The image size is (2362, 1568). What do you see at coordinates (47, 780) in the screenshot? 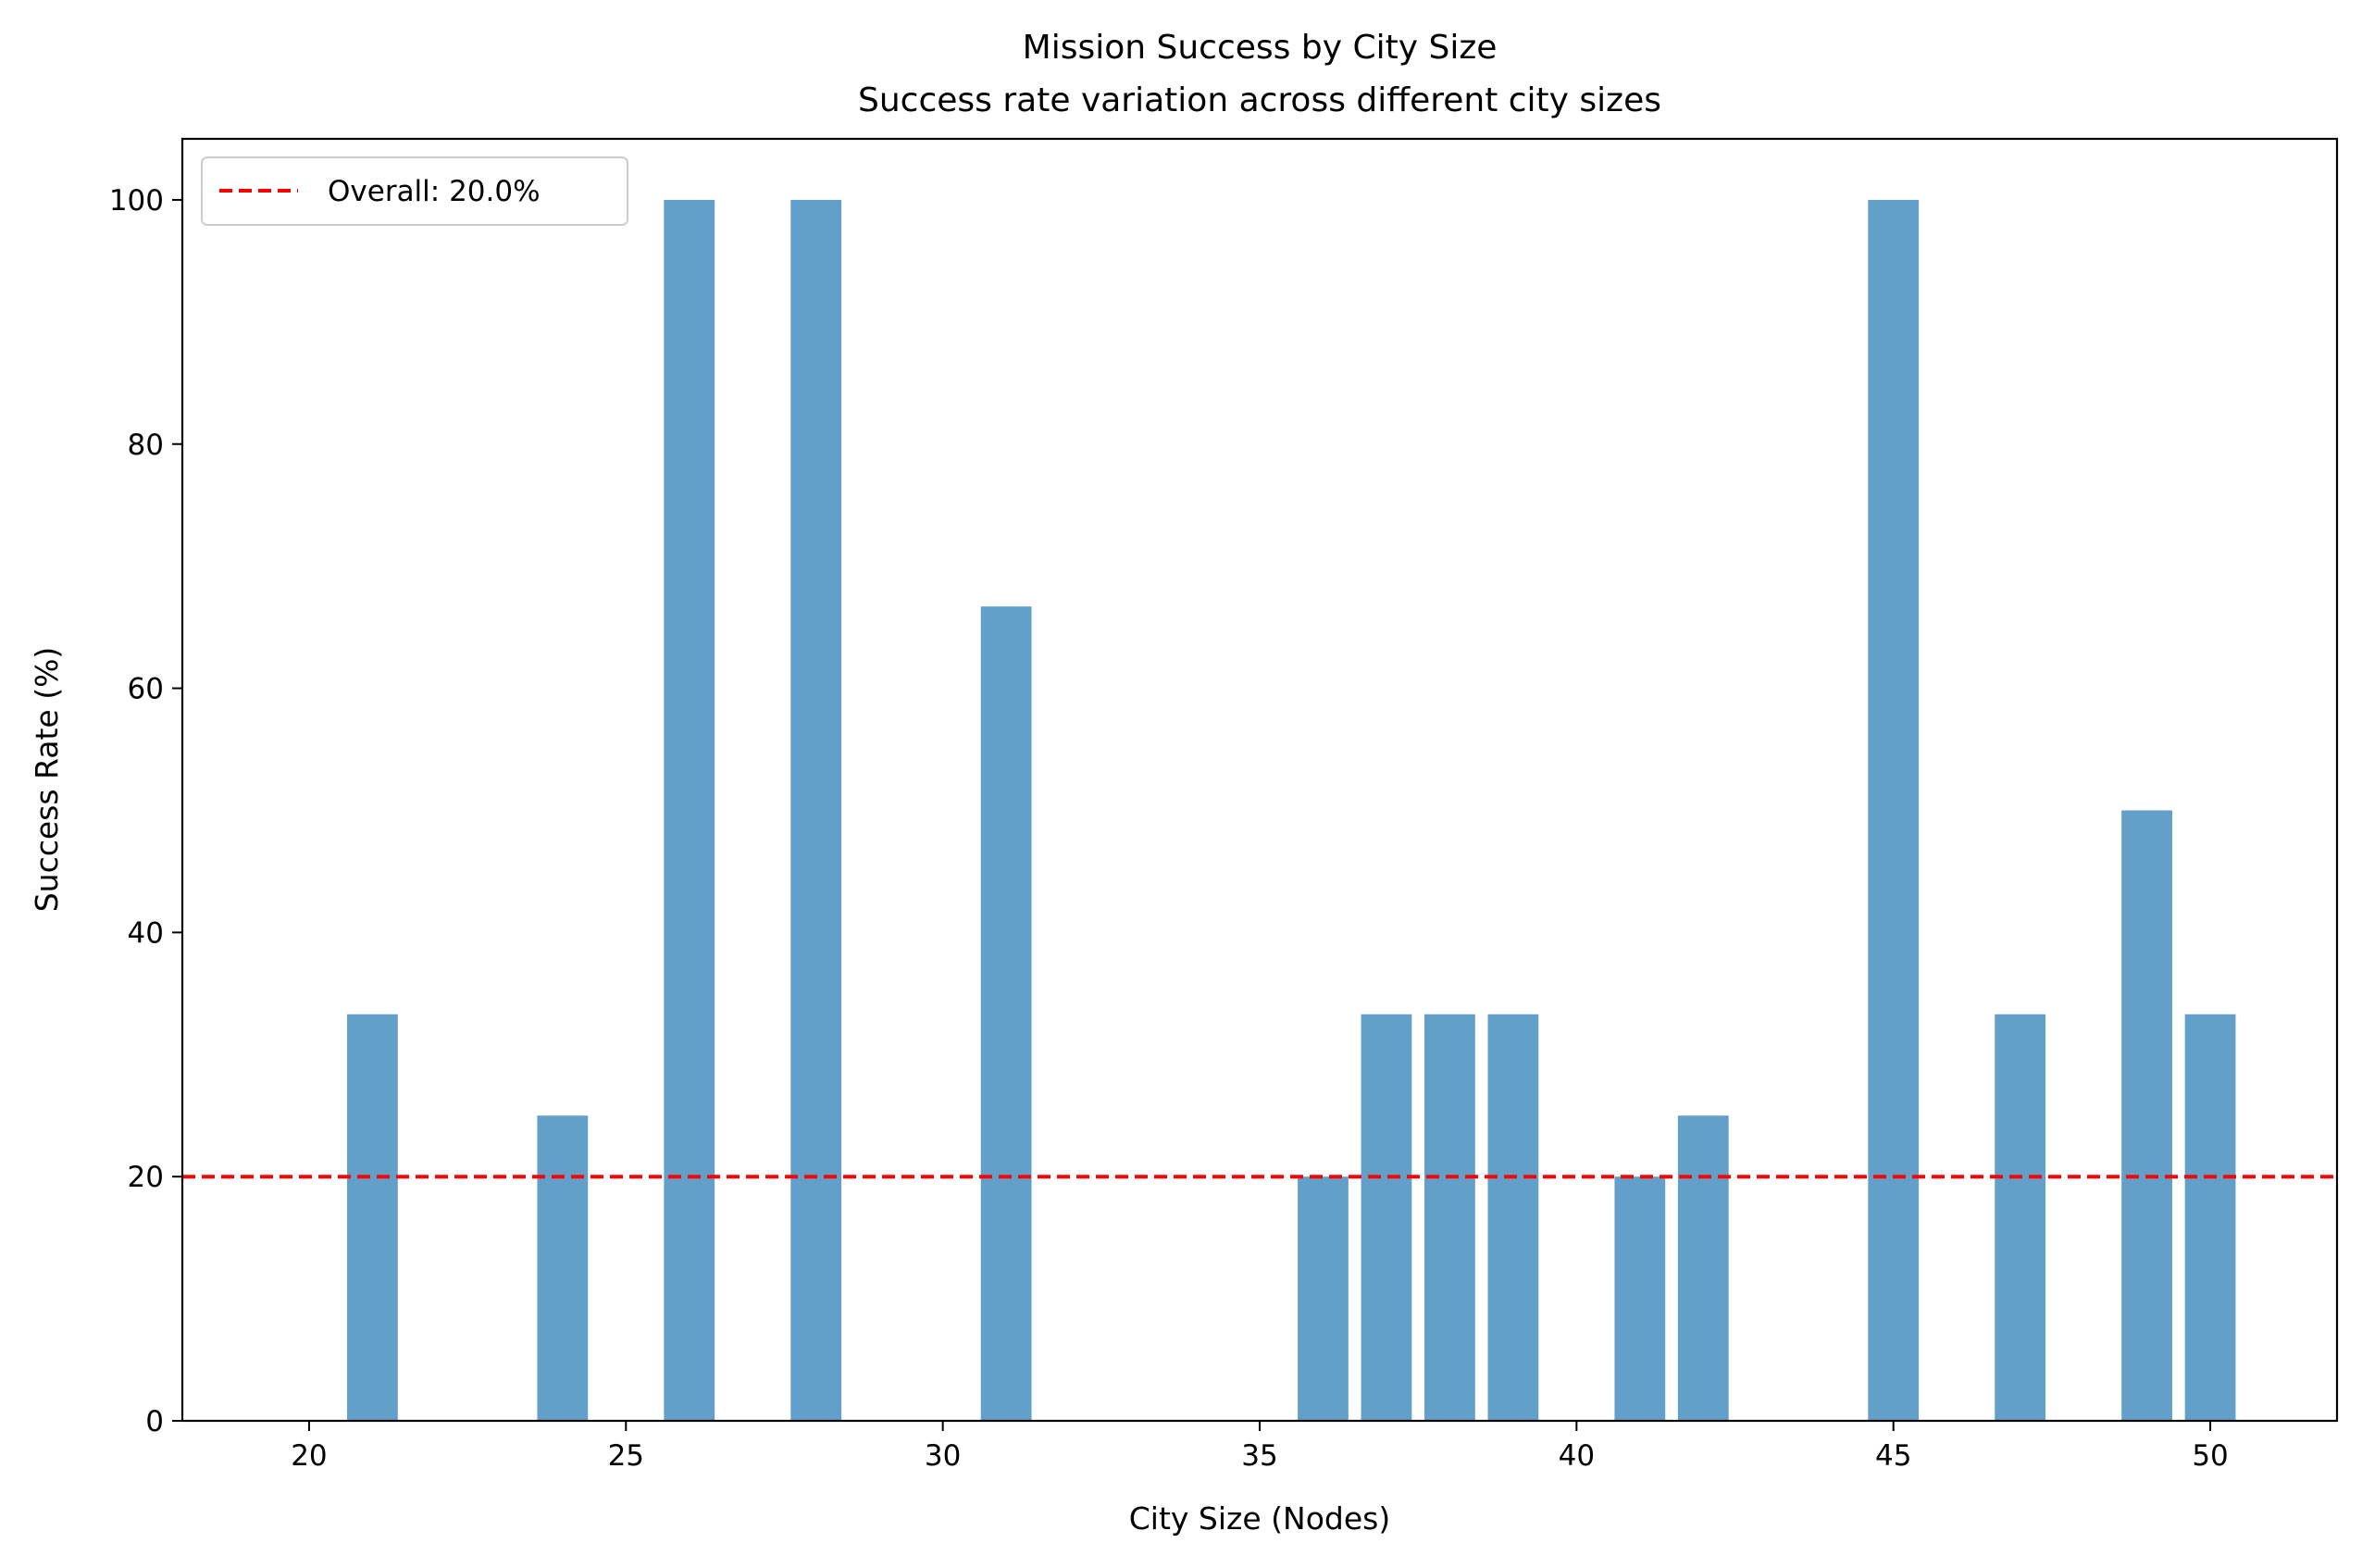
I see `y-axis-label: Success Rate (%)` at bounding box center [47, 780].